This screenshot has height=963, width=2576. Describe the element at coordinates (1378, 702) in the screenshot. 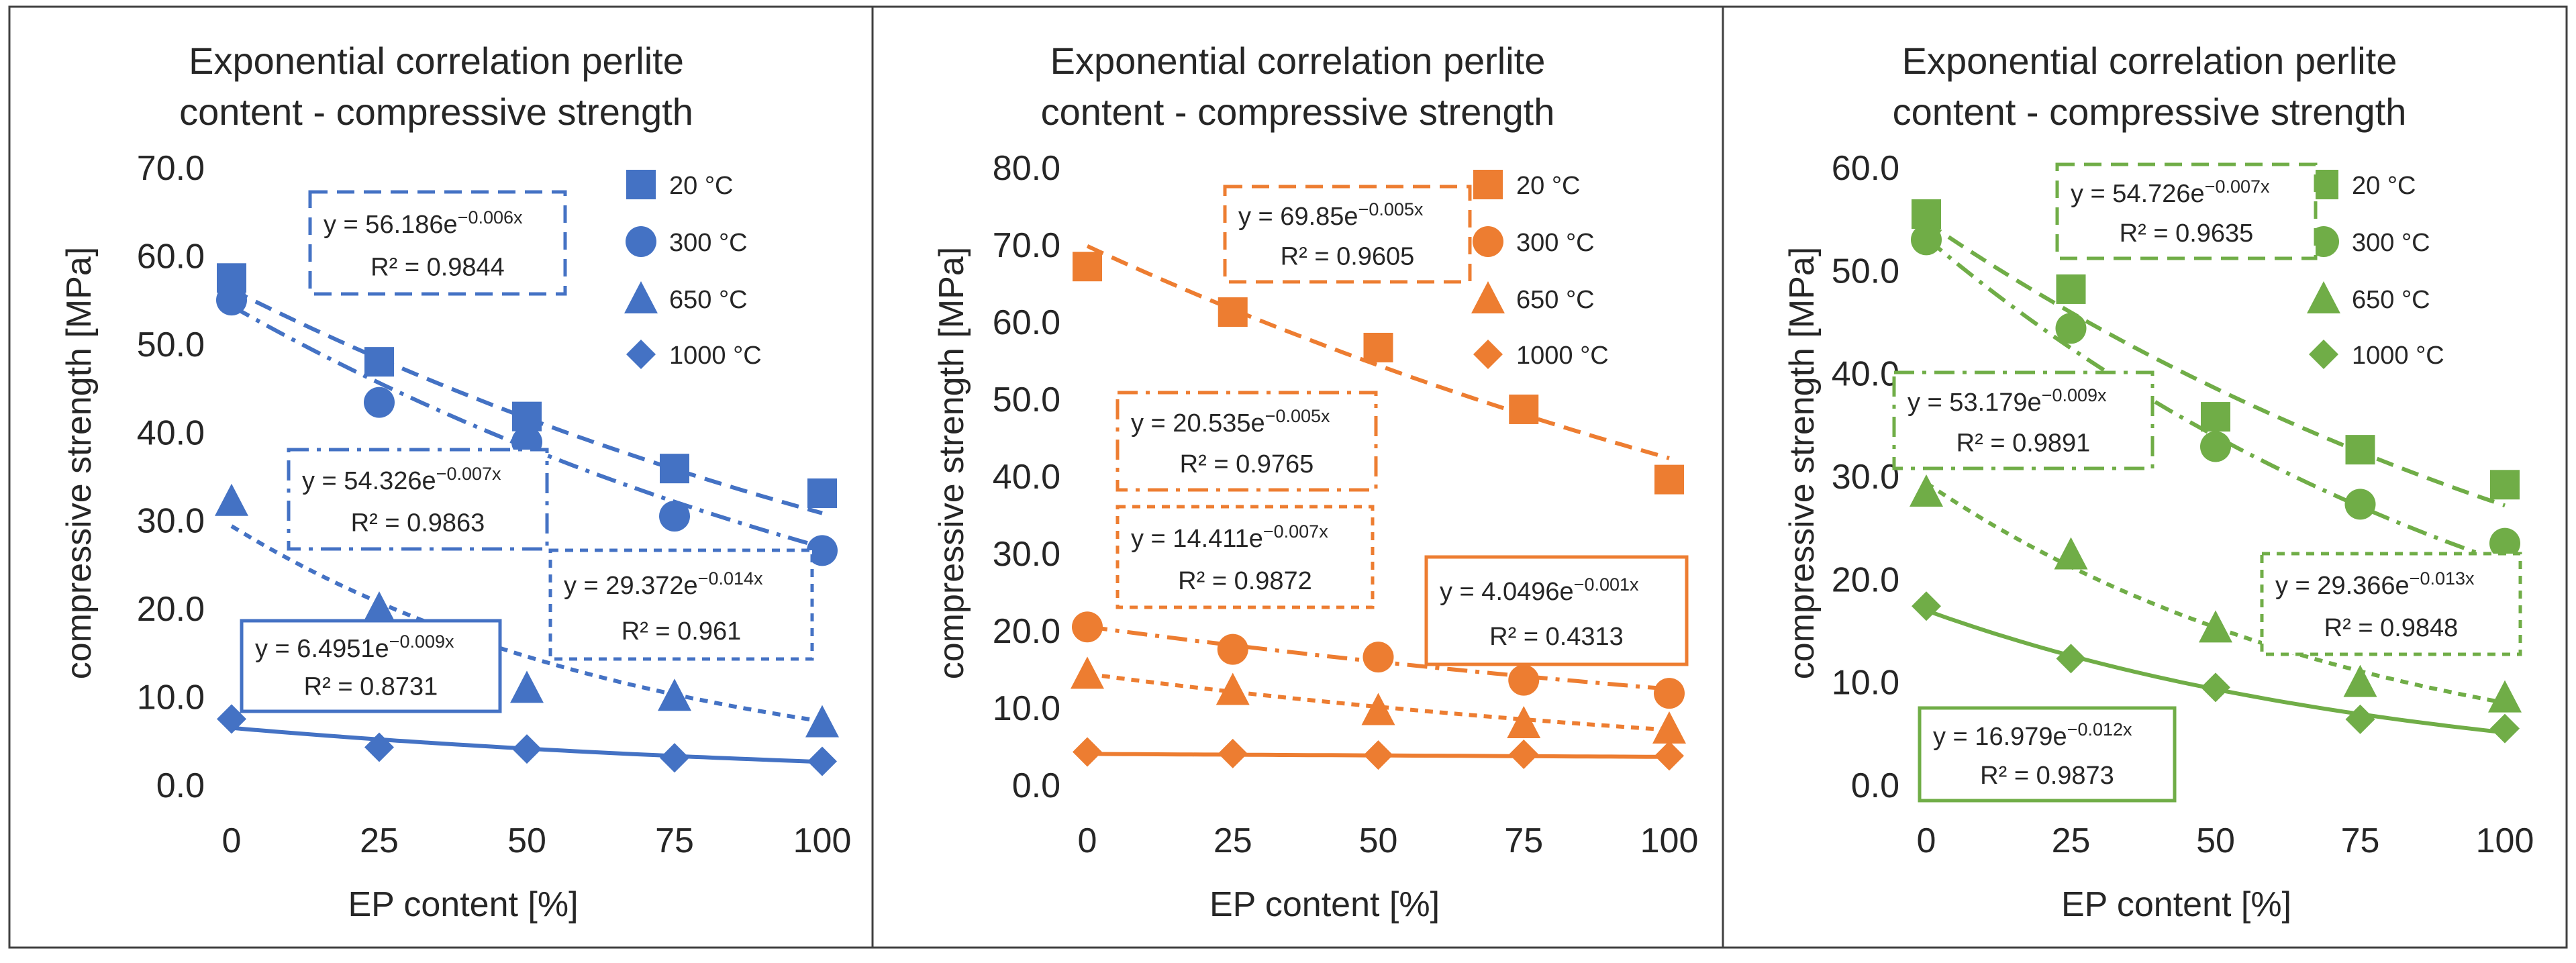

I see `trendline-dotted` at that location.